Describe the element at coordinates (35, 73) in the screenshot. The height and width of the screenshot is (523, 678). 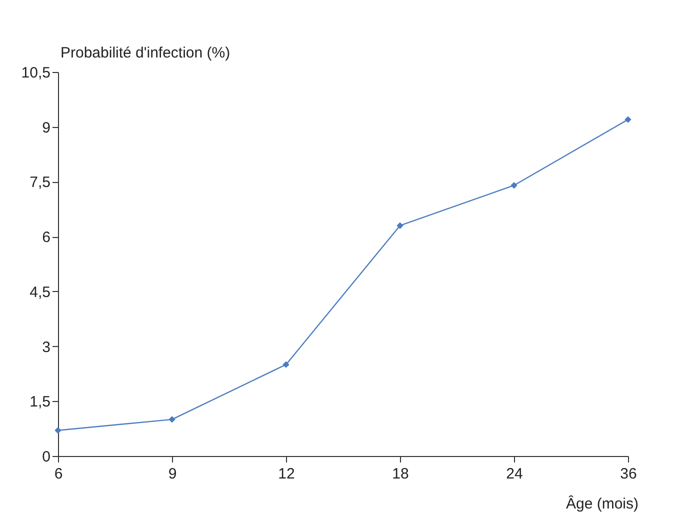
I see `y-tick-label: 10,5` at that location.